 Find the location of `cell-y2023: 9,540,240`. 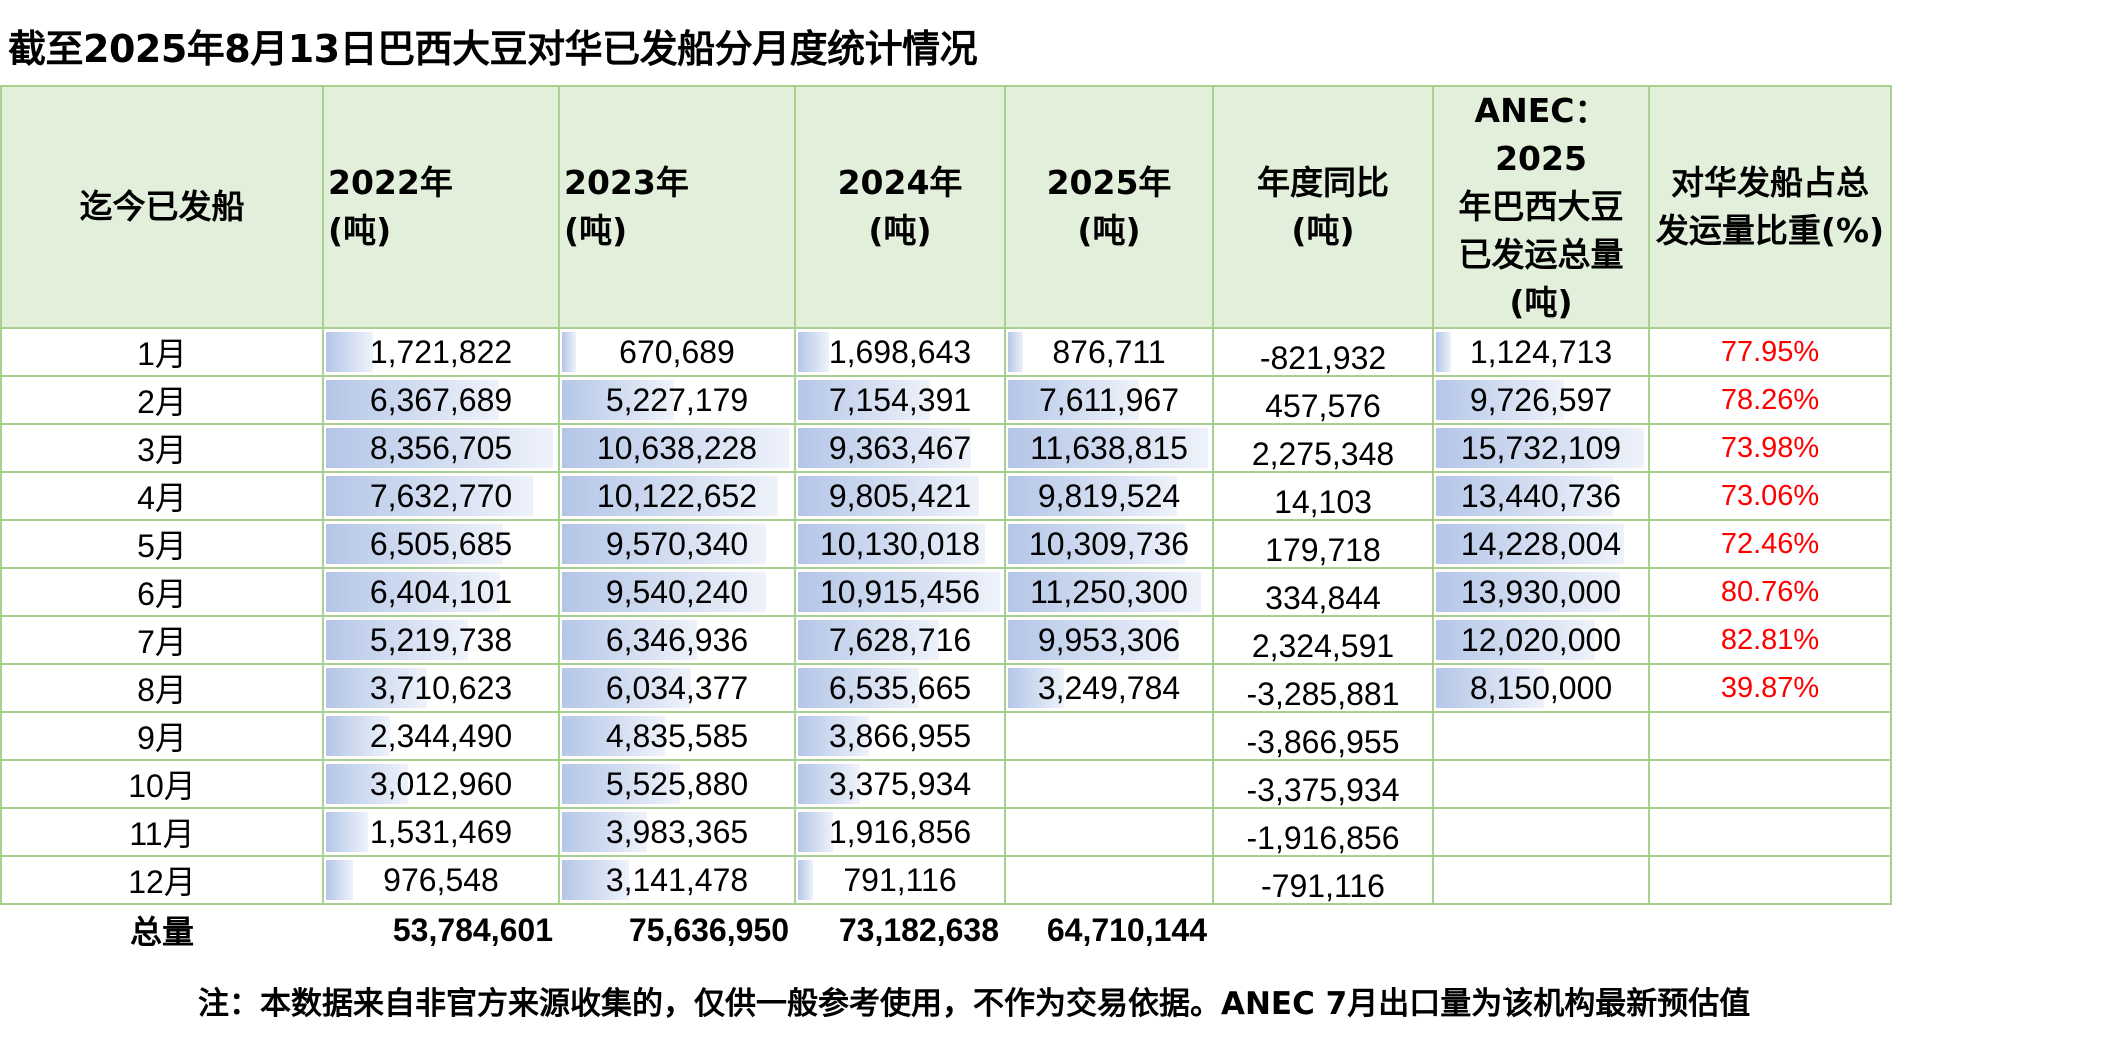

cell-y2023: 9,540,240 is located at coordinates (677, 592).